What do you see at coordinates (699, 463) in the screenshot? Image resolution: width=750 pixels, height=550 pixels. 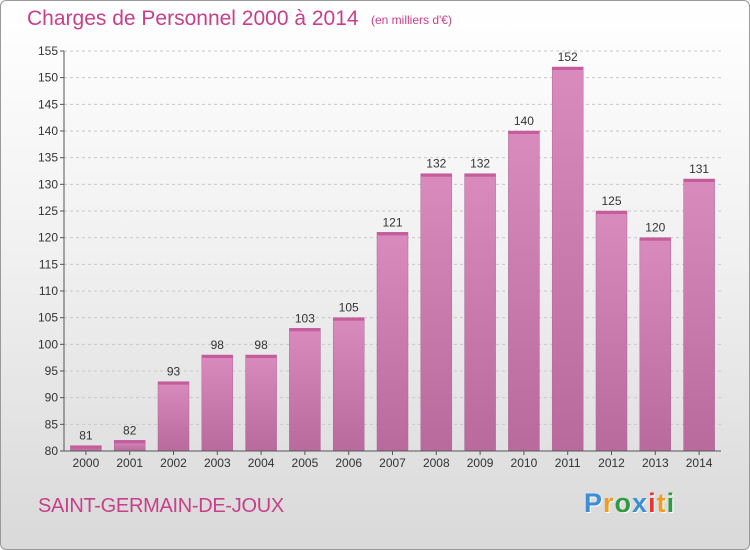 I see `x-tick-label-2014: 2014` at bounding box center [699, 463].